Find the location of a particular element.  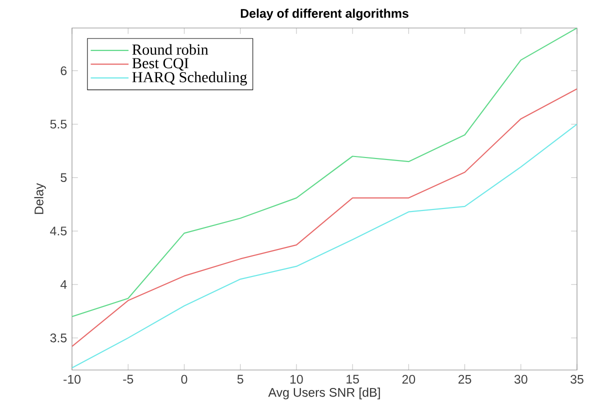

y-tick-label: 3.5 is located at coordinates (58, 338).